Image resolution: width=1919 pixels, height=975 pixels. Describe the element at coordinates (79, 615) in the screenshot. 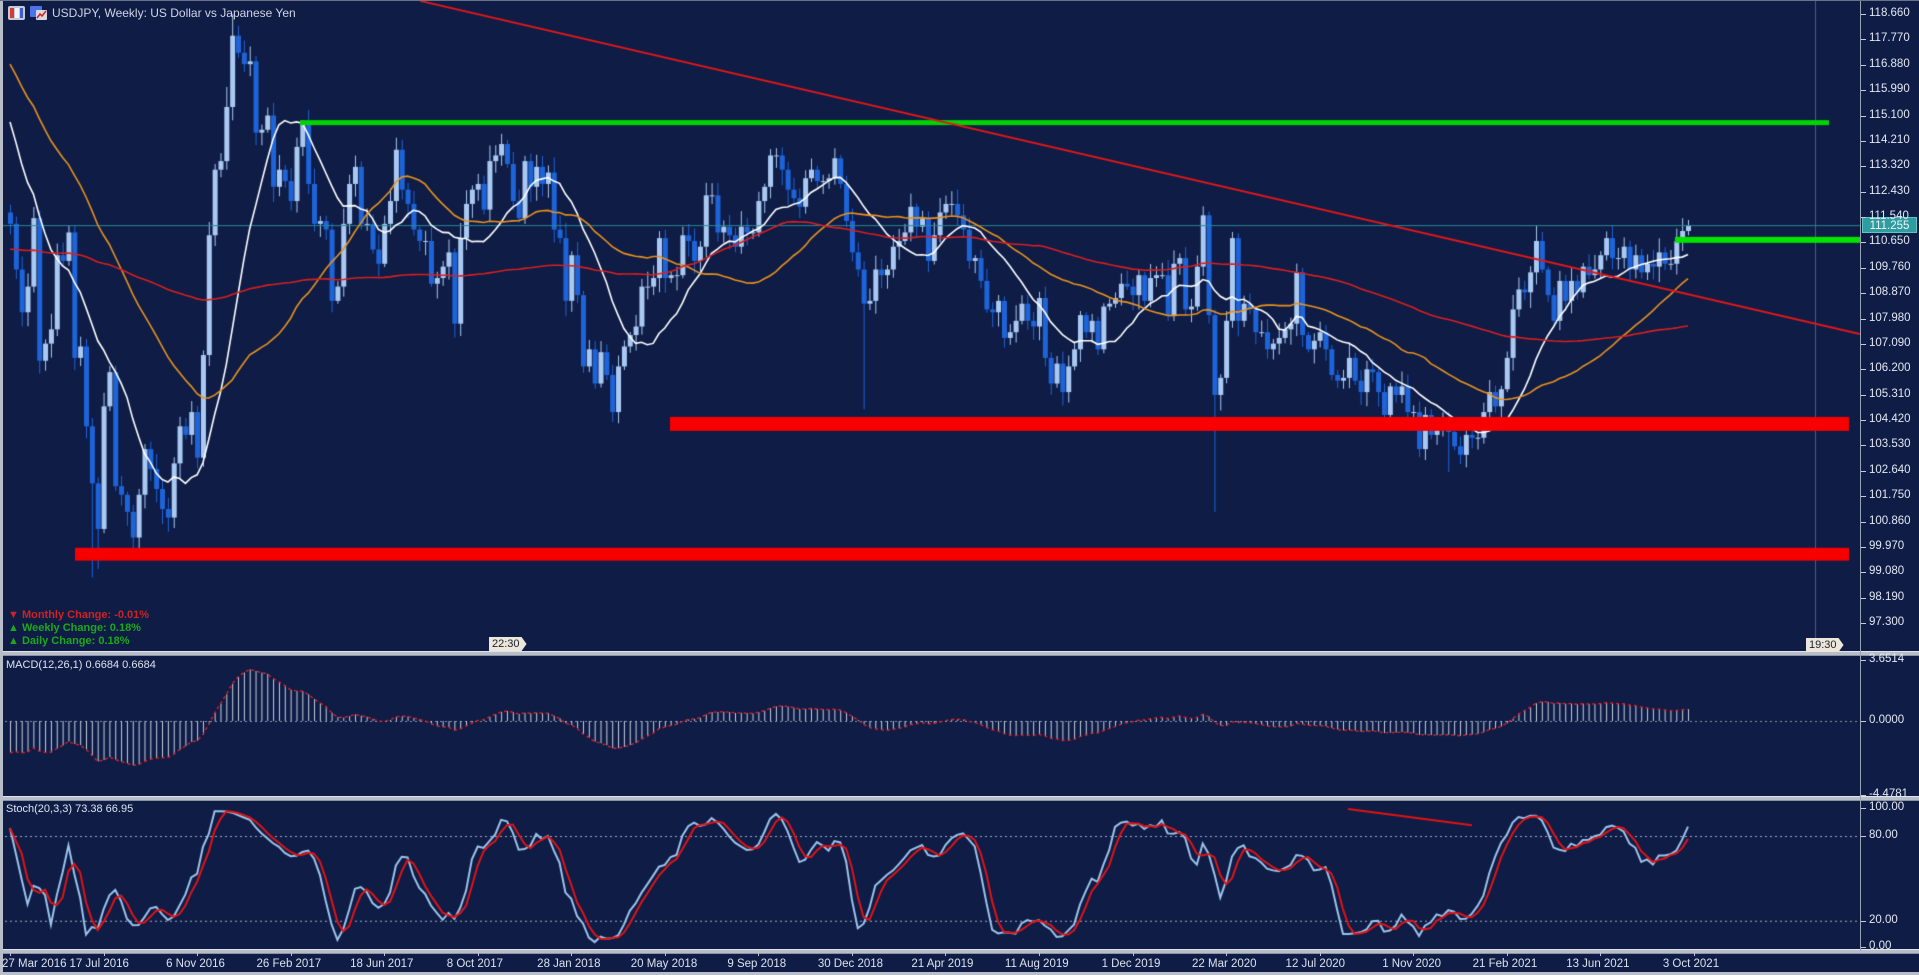

I see `monthly-change: ▼ Monthly Change: -0.01%` at that location.